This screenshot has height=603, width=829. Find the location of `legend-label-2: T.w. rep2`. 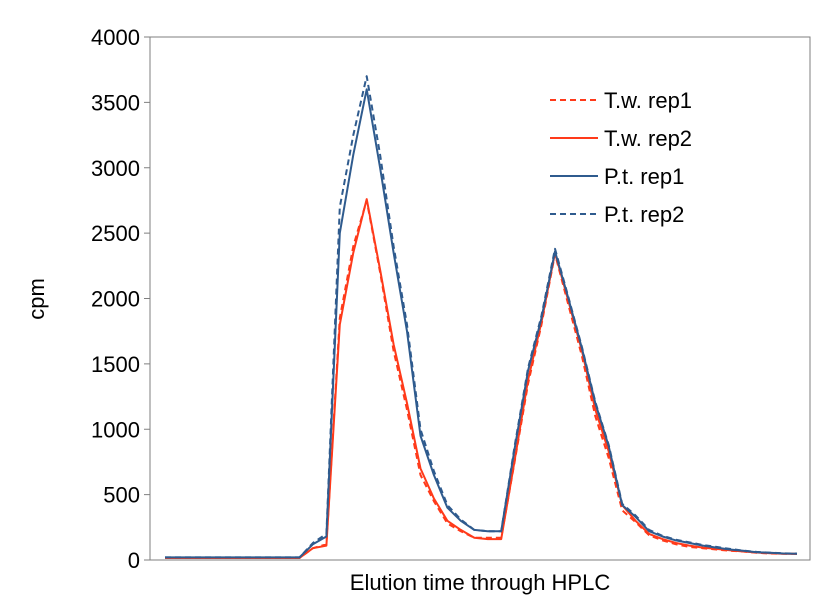

legend-label-2: T.w. rep2 is located at coordinates (648, 138).